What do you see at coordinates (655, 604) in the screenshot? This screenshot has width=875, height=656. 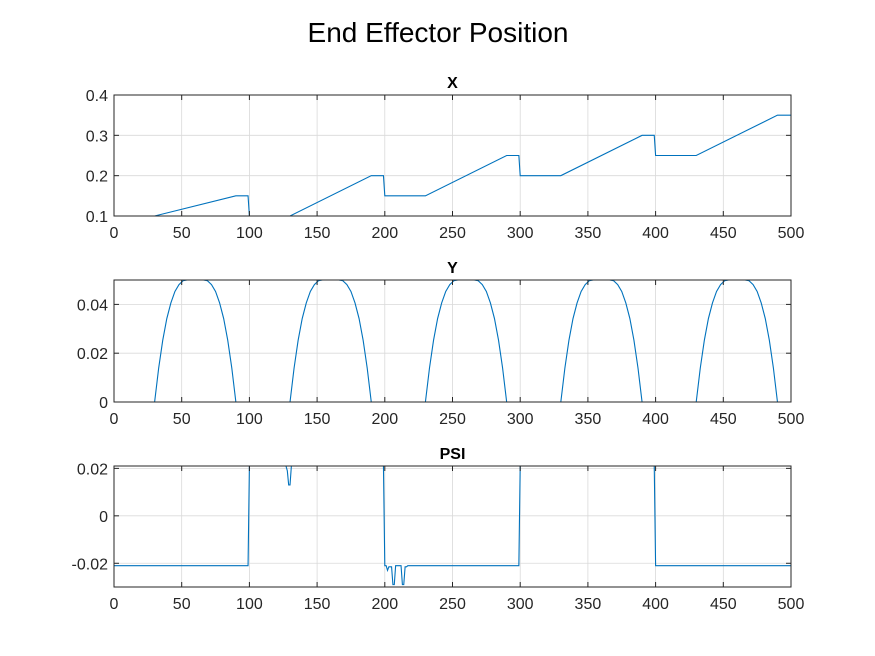 I see `psi-xtick-label-8: 400` at bounding box center [655, 604].